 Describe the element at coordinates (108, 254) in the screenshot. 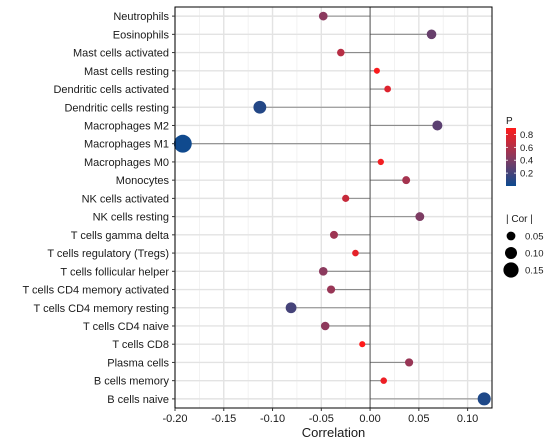

I see `category-label: T cells regulatory (Tregs)` at that location.